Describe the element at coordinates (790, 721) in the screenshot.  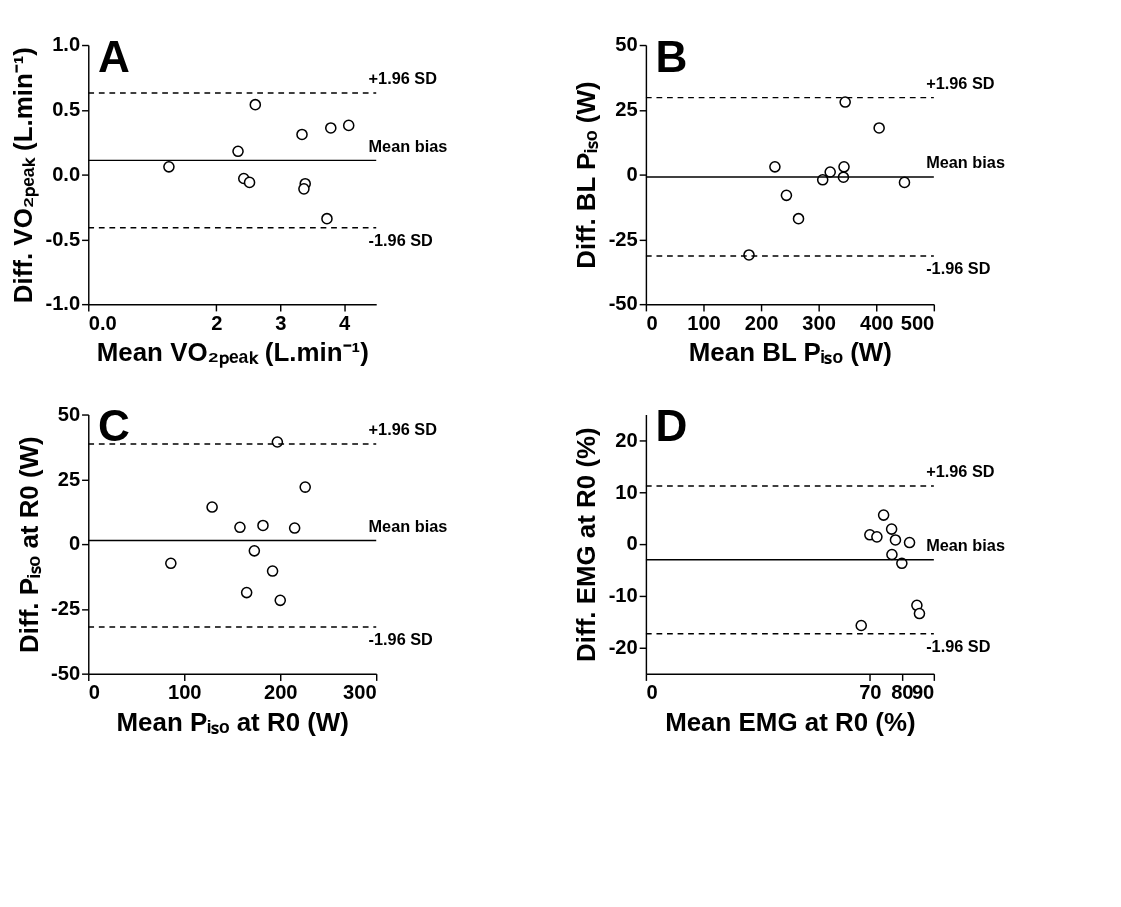
I see `x-axis-title: Mean EMG at R0 (%)` at that location.